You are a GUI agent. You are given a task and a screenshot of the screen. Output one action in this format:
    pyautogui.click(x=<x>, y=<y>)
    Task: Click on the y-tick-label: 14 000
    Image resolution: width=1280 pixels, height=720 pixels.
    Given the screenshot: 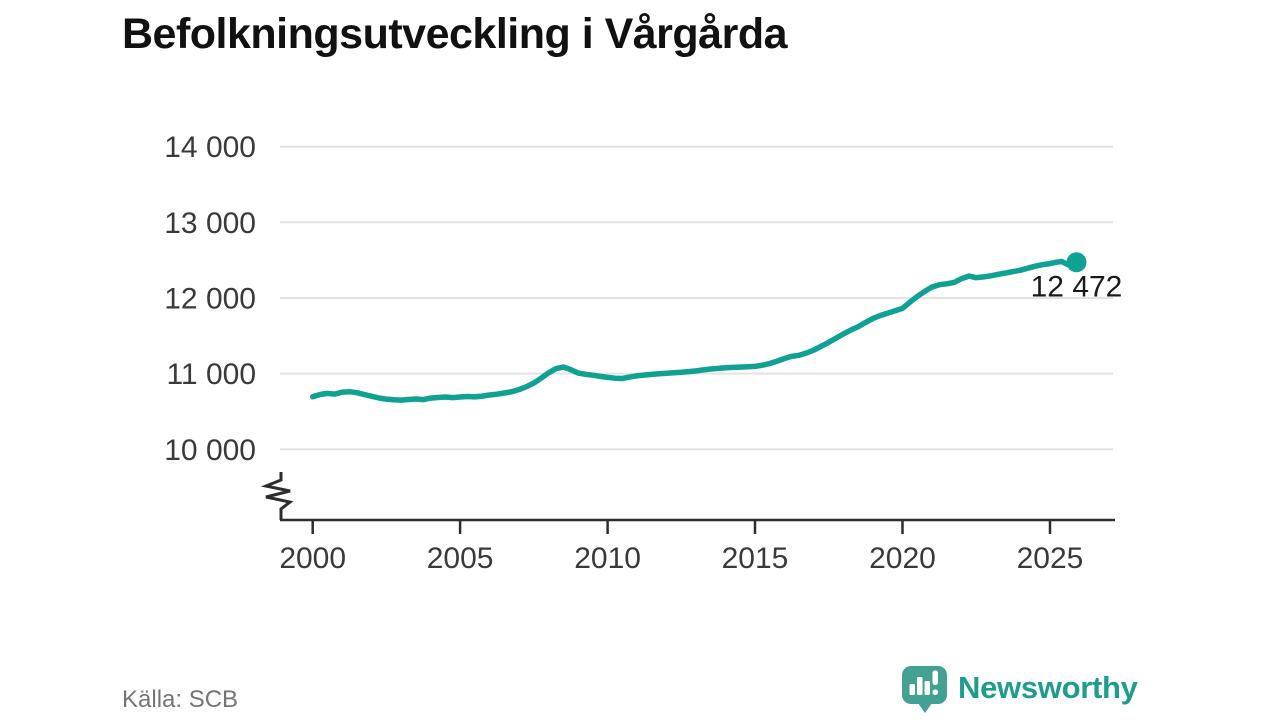 What is the action you would take?
    pyautogui.click(x=210, y=147)
    